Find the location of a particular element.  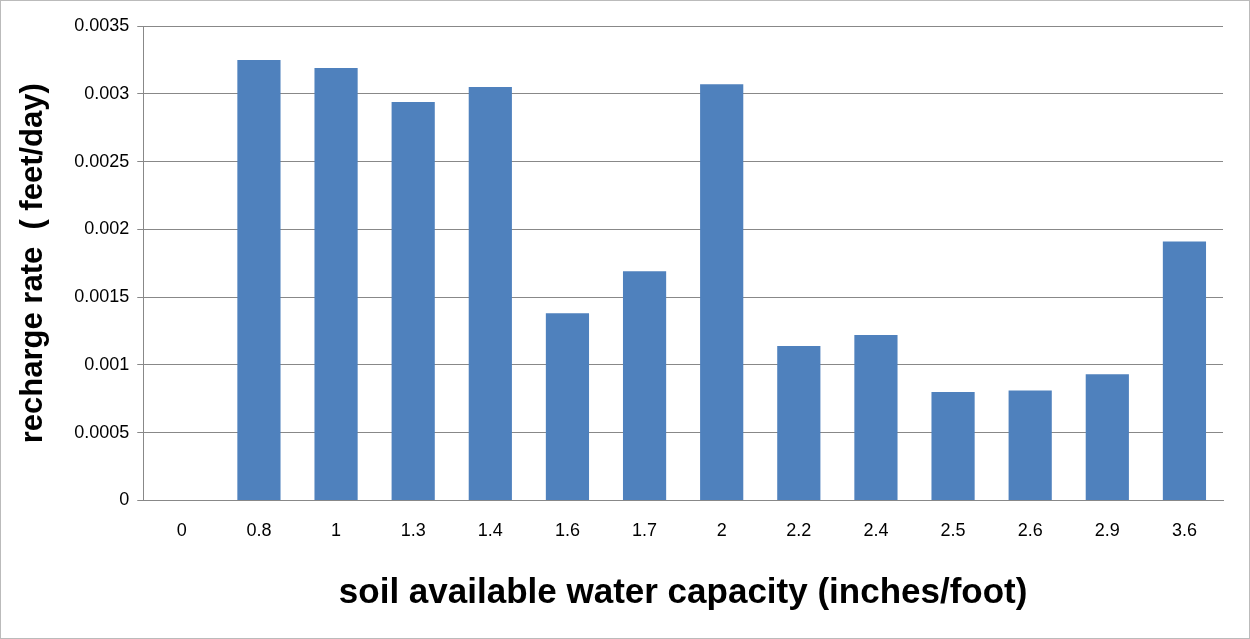

x-tick-label: 1.6 is located at coordinates (567, 530).